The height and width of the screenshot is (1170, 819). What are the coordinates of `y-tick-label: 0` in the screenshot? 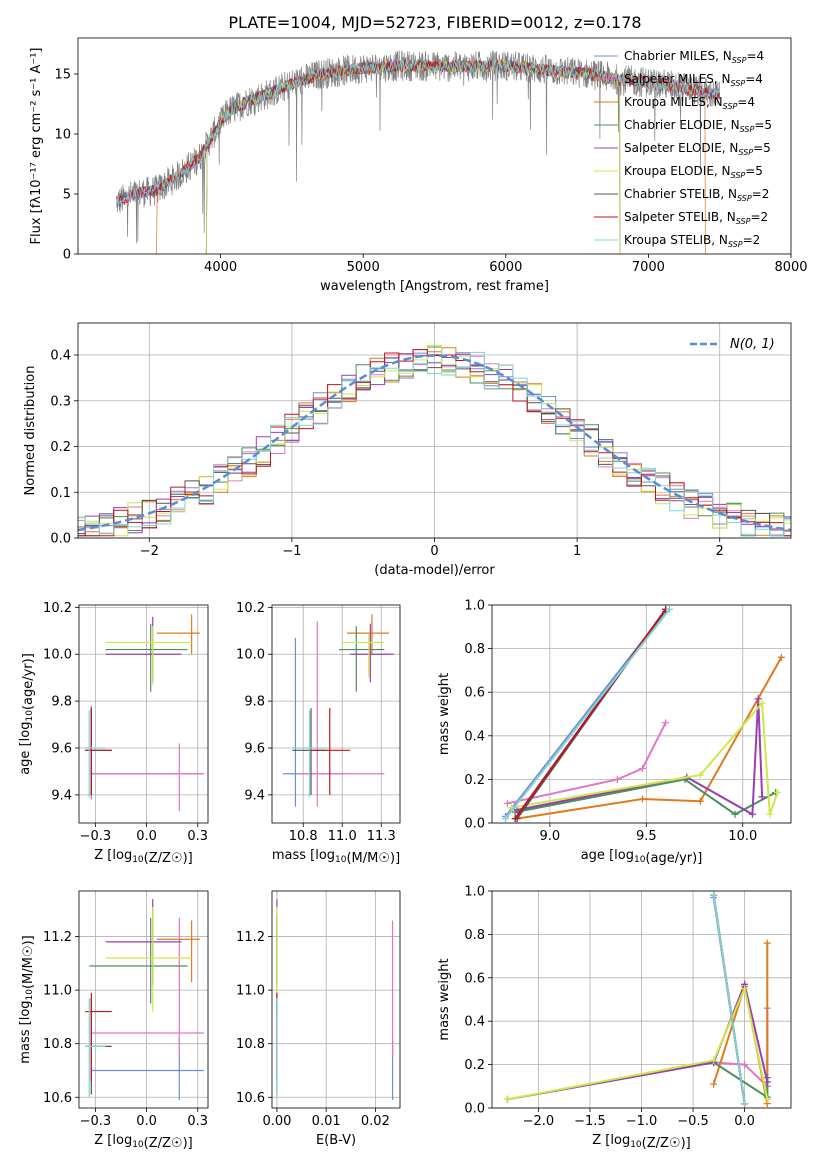 It's located at (67, 255).